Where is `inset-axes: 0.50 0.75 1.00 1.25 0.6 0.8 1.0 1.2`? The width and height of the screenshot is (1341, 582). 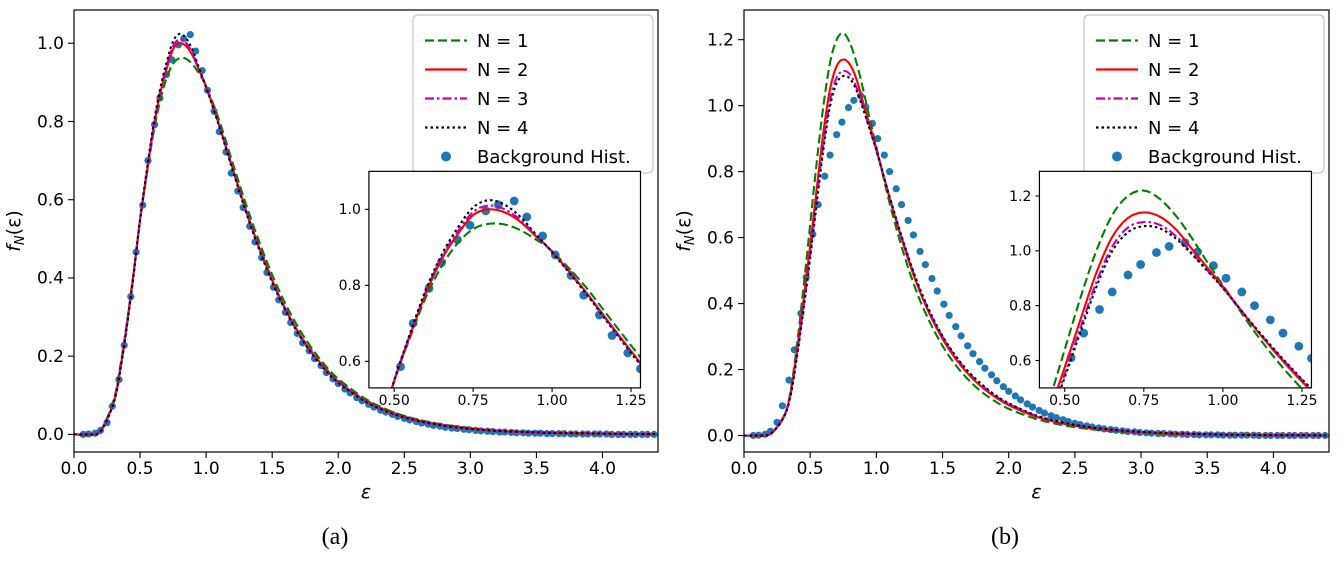 inset-axes: 0.50 0.75 1.00 1.25 0.6 0.8 1.0 1.2 is located at coordinates (1163, 289).